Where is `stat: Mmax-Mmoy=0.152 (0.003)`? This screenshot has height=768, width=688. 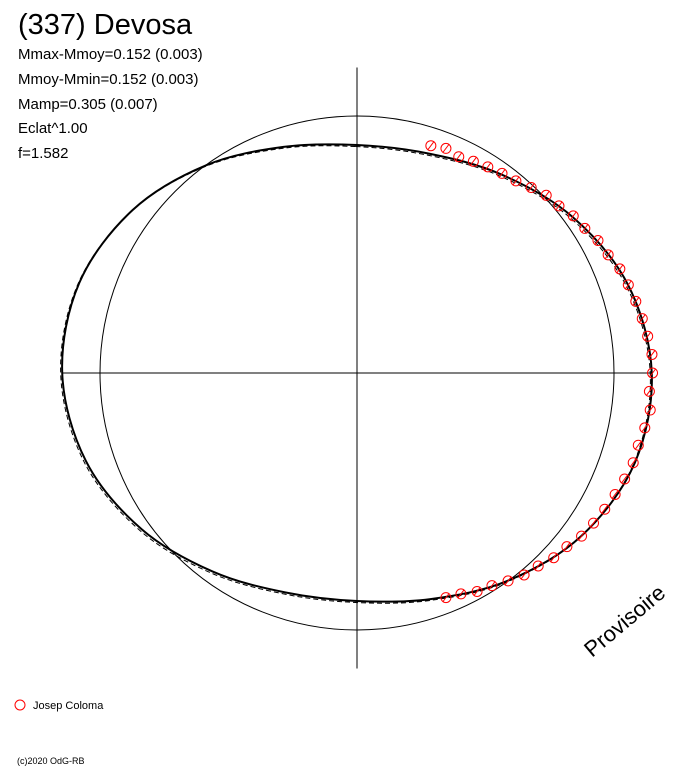 stat: Mmax-Mmoy=0.152 (0.003) is located at coordinates (110, 54).